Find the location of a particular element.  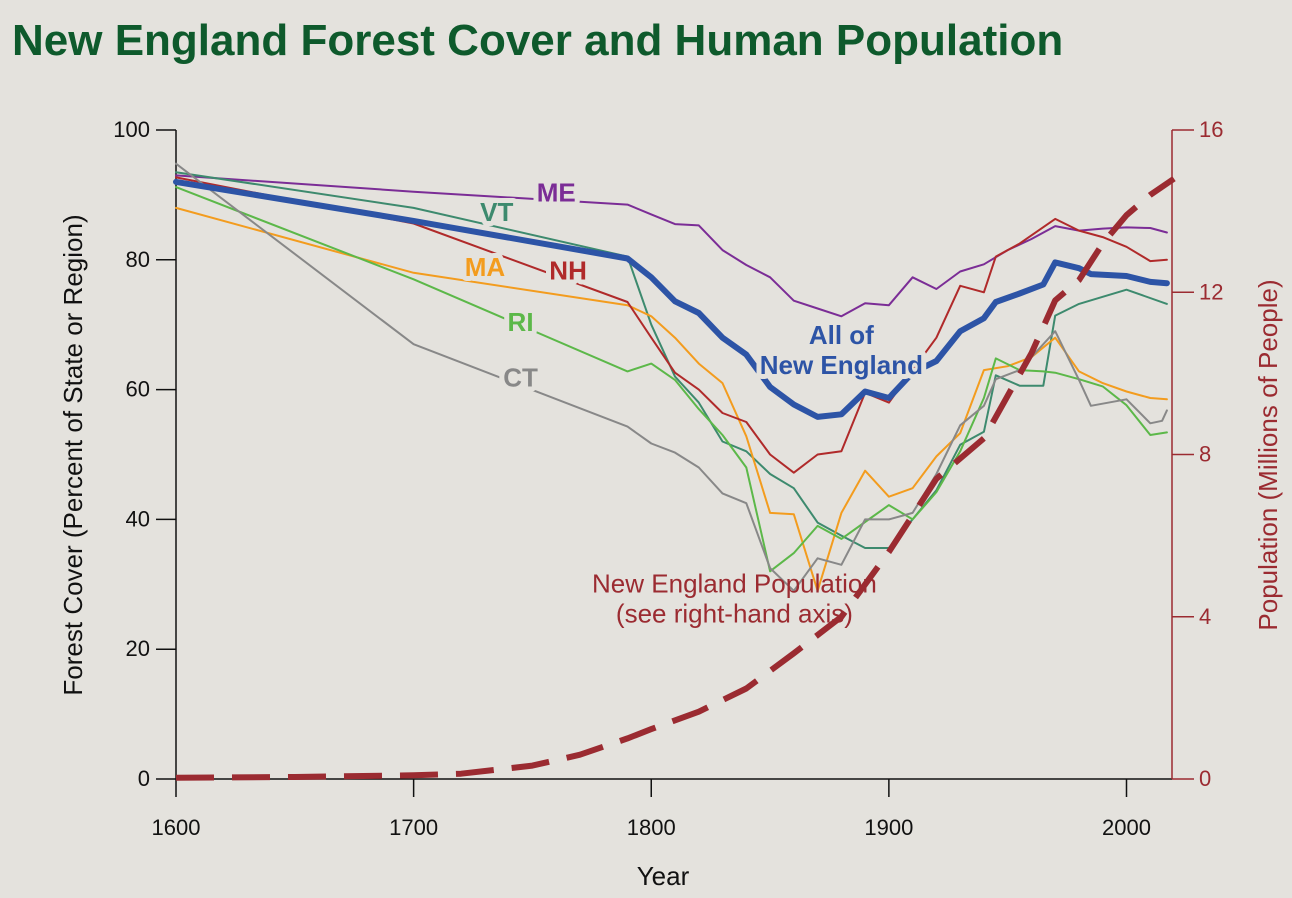

y2-tick-label: 16 is located at coordinates (1211, 129).